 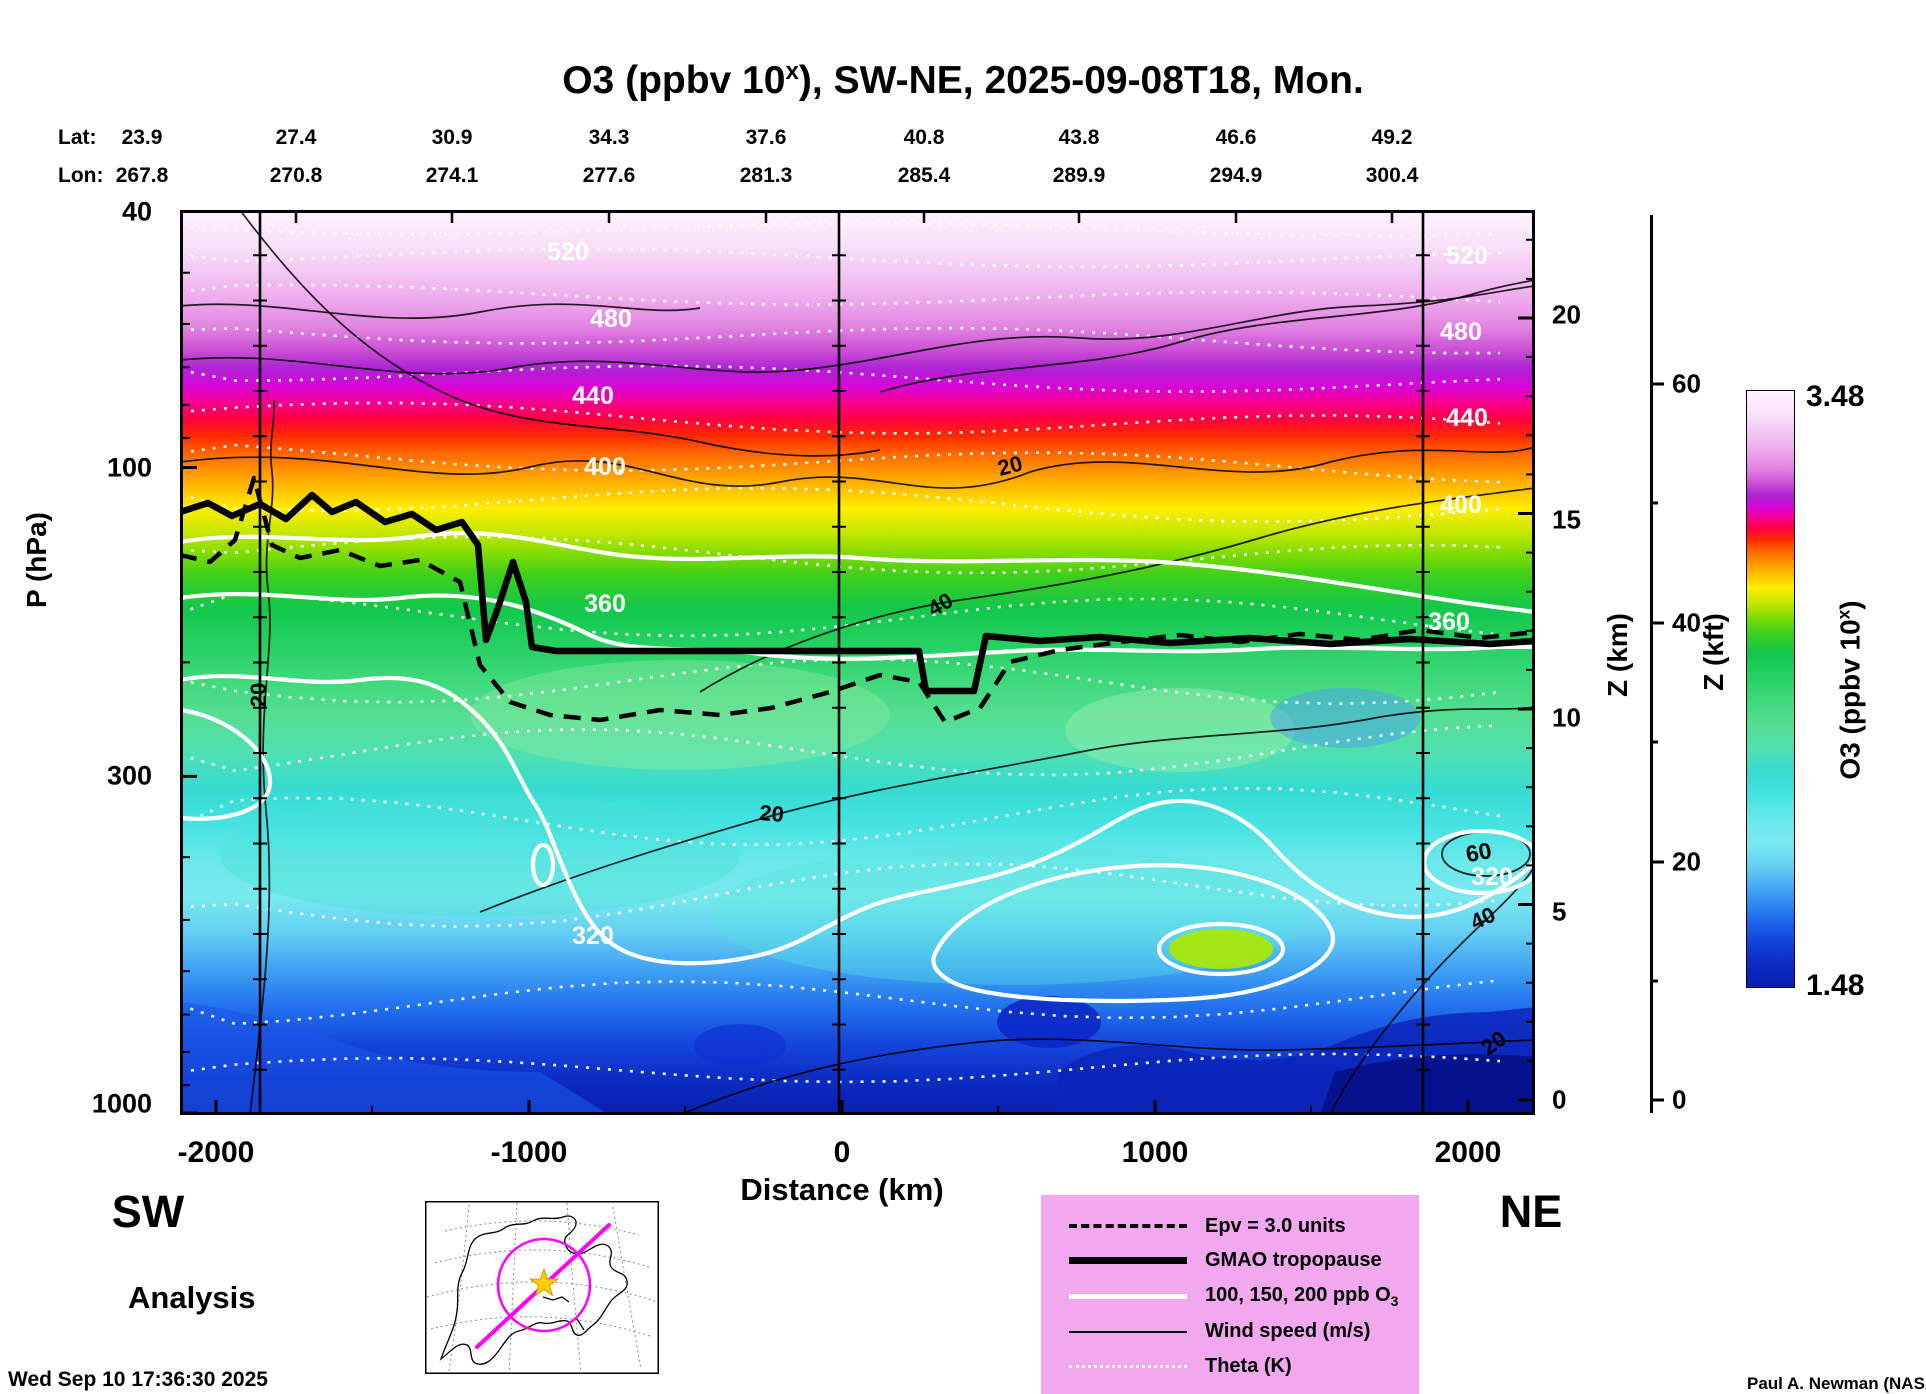 I want to click on legend-item-tropopause: GMAO tropopause, so click(x=1230, y=1260).